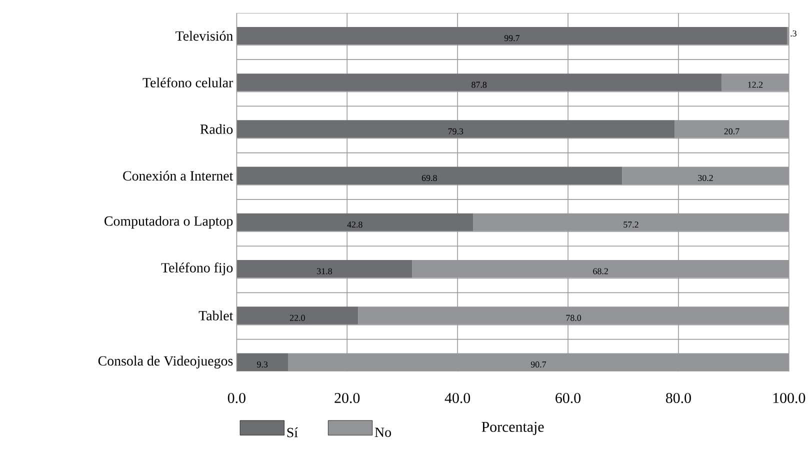 This screenshot has width=809, height=473. Describe the element at coordinates (732, 131) in the screenshot. I see `data-label: 20.7` at that location.